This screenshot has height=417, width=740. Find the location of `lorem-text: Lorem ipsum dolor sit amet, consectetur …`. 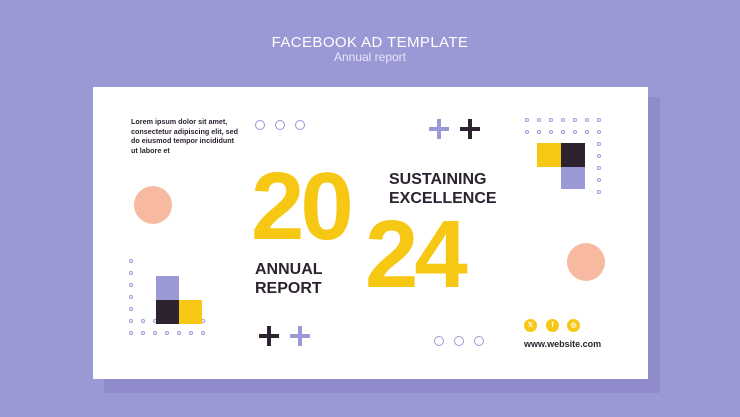

lorem-text: Lorem ipsum dolor sit amet, consectetur … is located at coordinates (185, 136).